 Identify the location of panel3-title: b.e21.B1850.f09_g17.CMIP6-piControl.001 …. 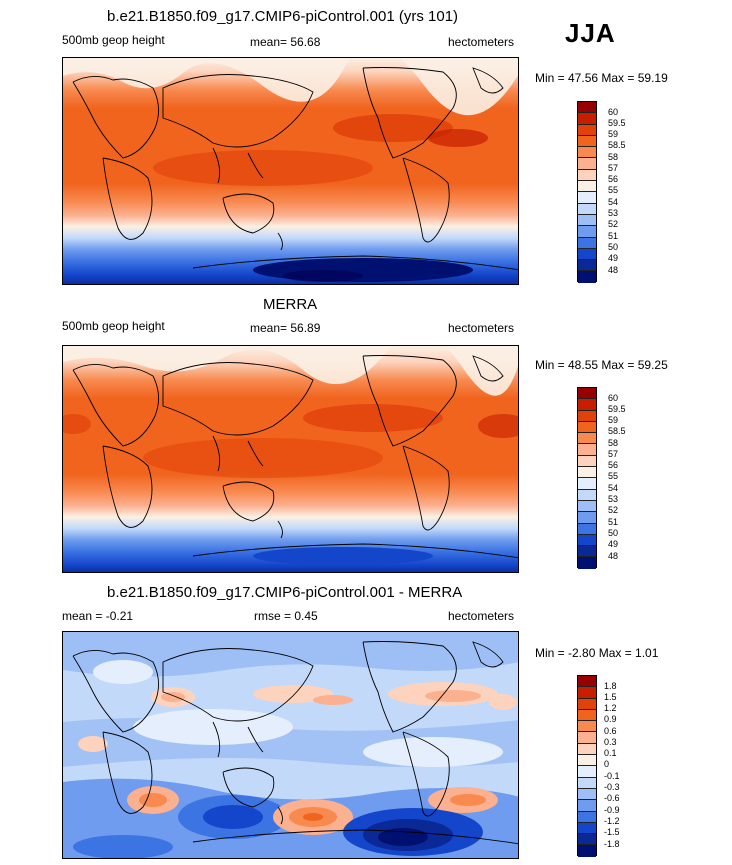
(285, 592).